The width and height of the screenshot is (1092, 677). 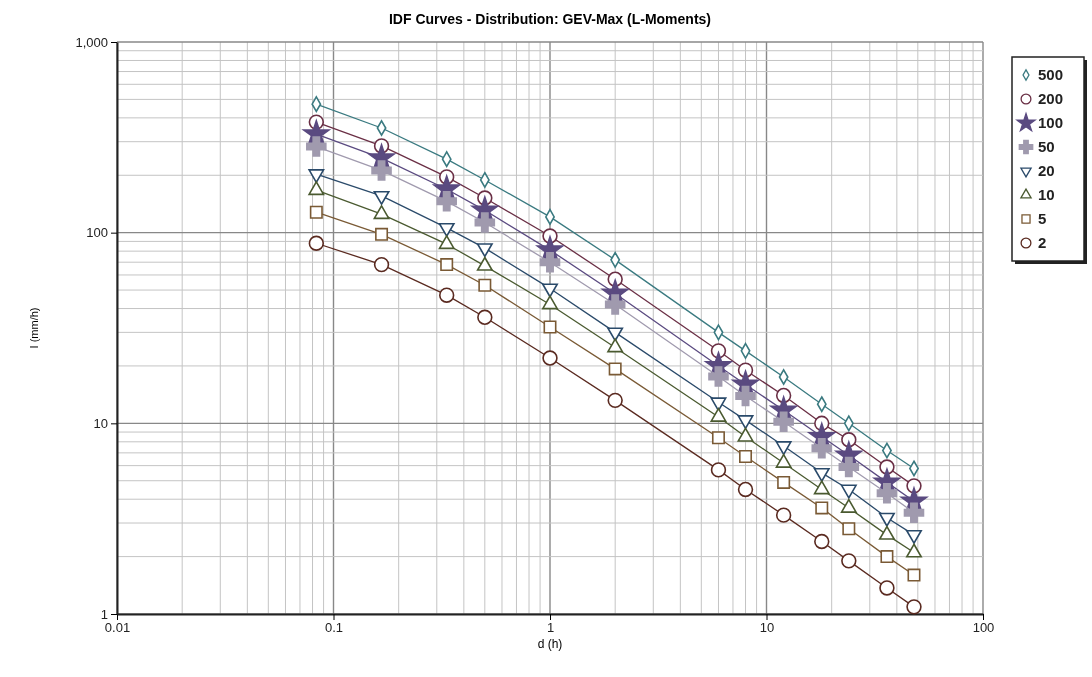 I want to click on legend-label: 2, so click(x=1042, y=242).